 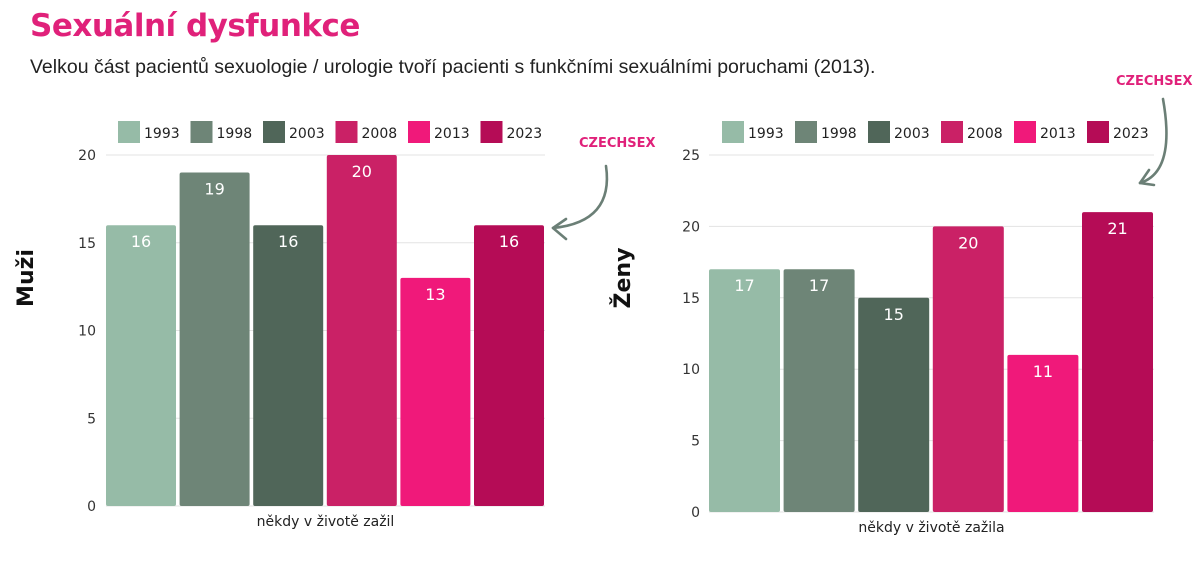 What do you see at coordinates (326, 522) in the screenshot?
I see `x-axis-label: někdy v životě zažil` at bounding box center [326, 522].